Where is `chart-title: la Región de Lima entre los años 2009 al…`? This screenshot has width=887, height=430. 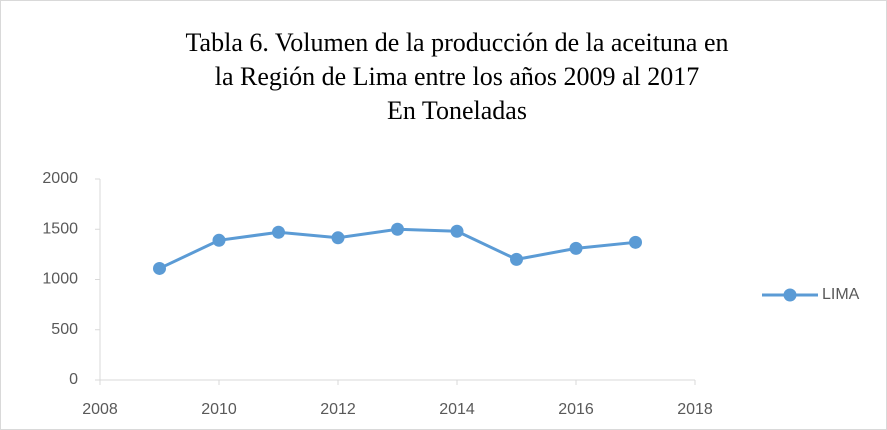
chart-title: la Región de Lima entre los años 2009 al… is located at coordinates (457, 76).